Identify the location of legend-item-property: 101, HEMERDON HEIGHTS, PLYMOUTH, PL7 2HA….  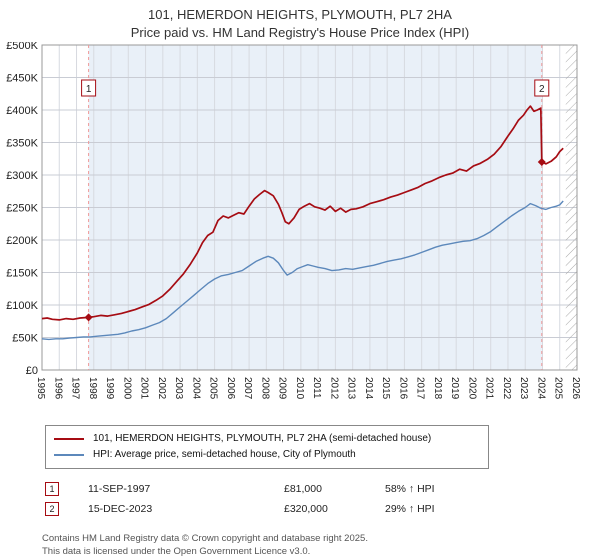
(267, 439).